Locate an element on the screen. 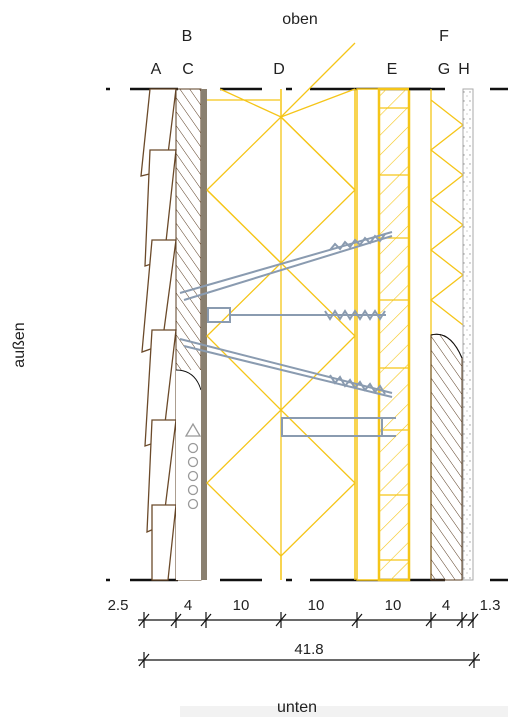  layer-g-board is located at coordinates (446, 457).